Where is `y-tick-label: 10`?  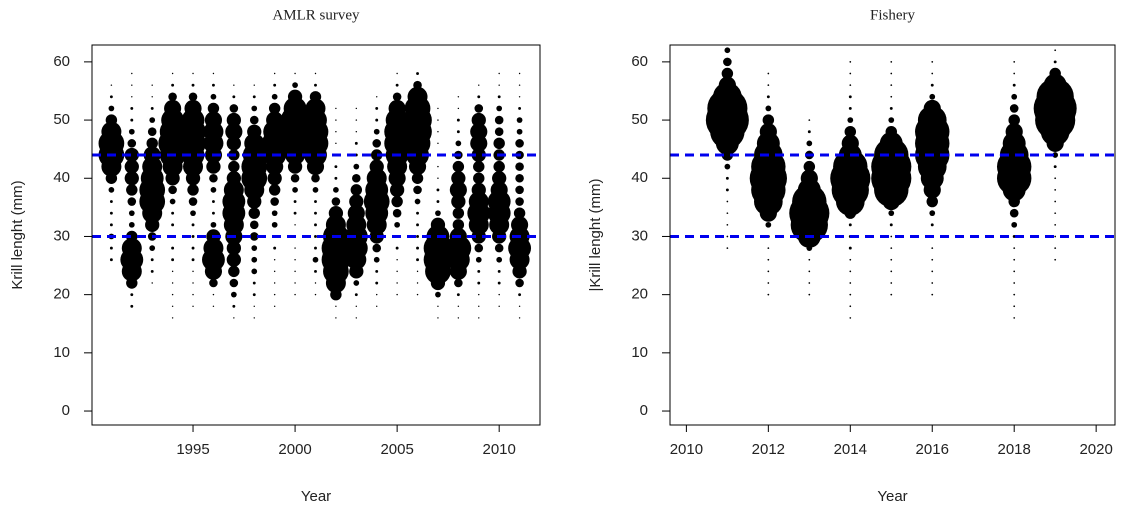
y-tick-label: 10 is located at coordinates (61, 352).